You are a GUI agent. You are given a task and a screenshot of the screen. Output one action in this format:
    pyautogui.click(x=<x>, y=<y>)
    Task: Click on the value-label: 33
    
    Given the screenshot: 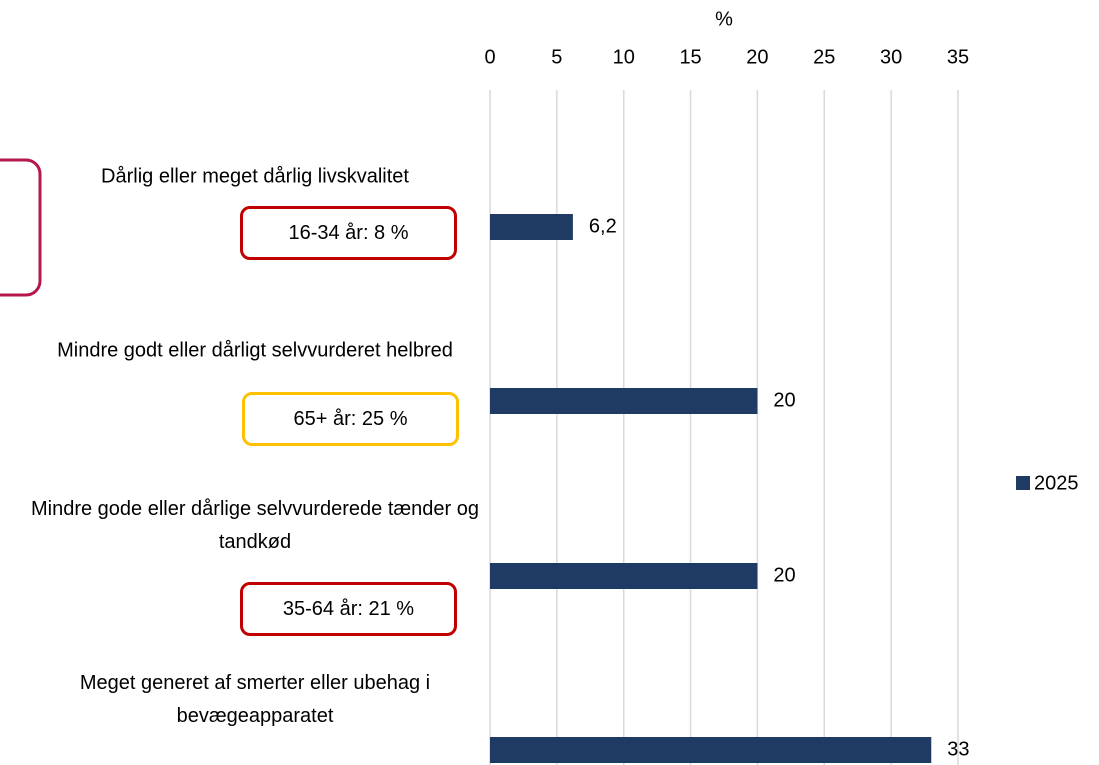 What is the action you would take?
    pyautogui.click(x=958, y=749)
    